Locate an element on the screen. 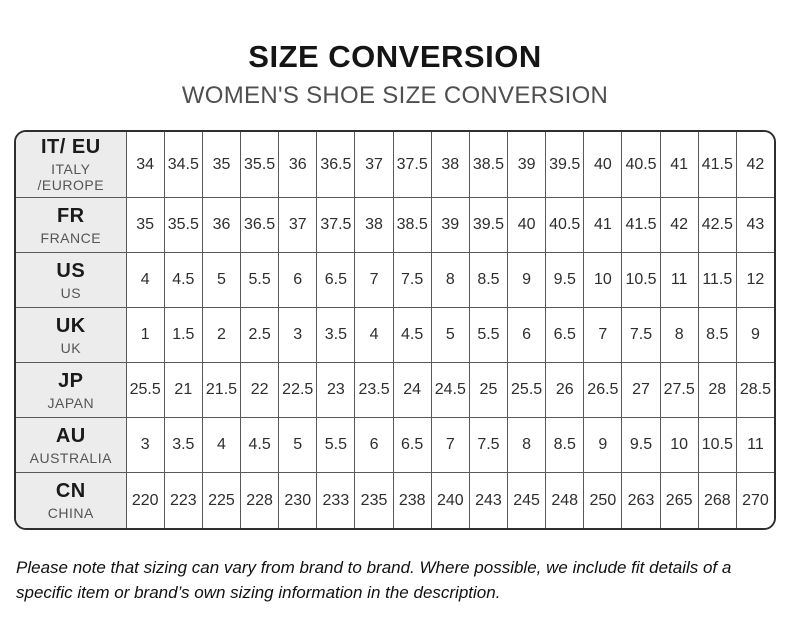 The image size is (790, 631). row-header: JP JAPAN is located at coordinates (71, 391).